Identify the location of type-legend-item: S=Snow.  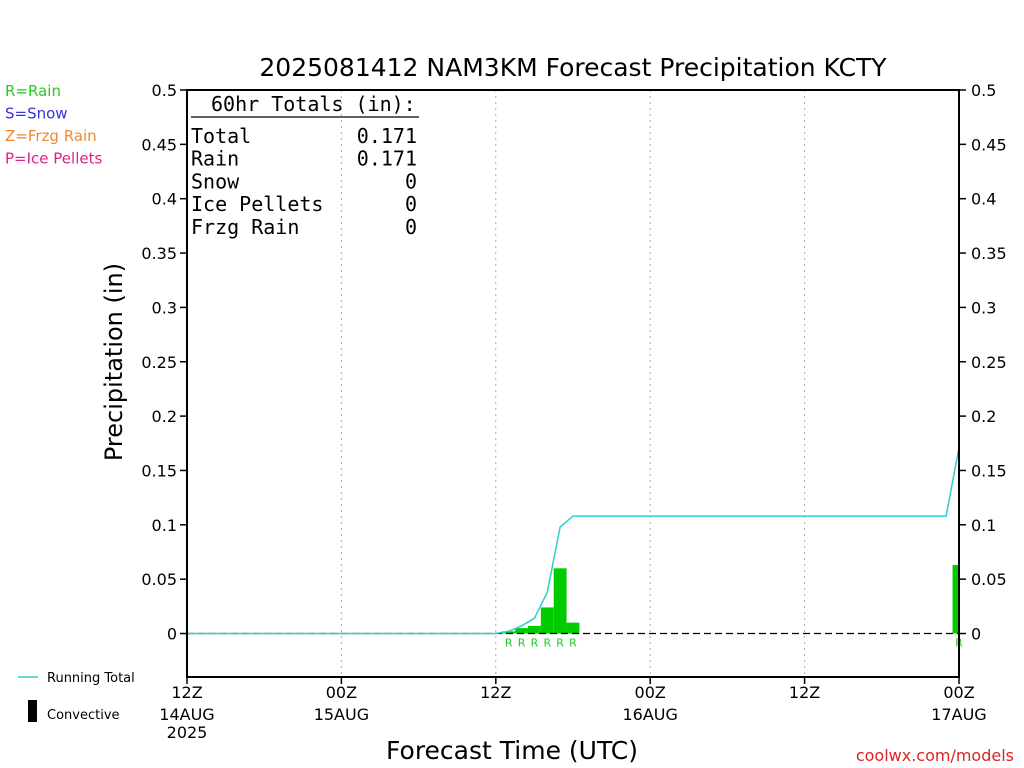
(36, 114).